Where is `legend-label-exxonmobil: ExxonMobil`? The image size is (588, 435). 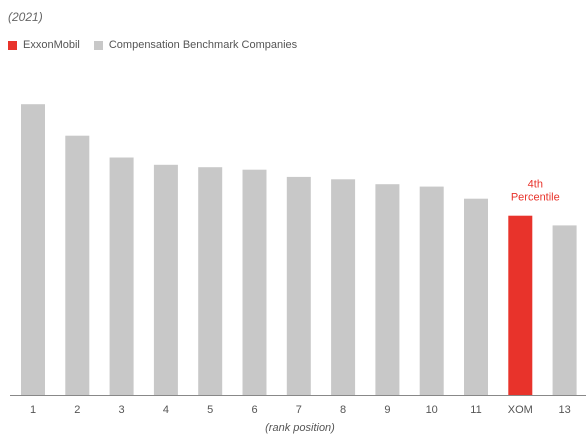 legend-label-exxonmobil: ExxonMobil is located at coordinates (51, 45).